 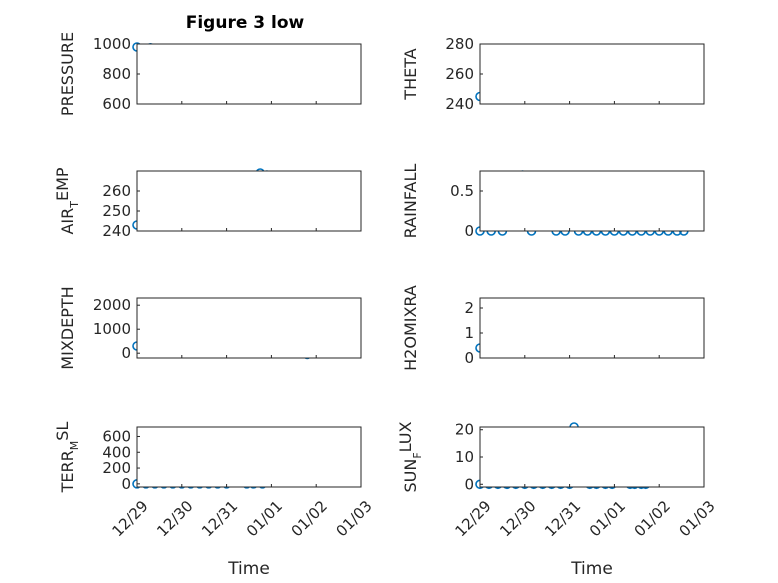 What do you see at coordinates (462, 191) in the screenshot?
I see `y-tick-label: 0.5` at bounding box center [462, 191].